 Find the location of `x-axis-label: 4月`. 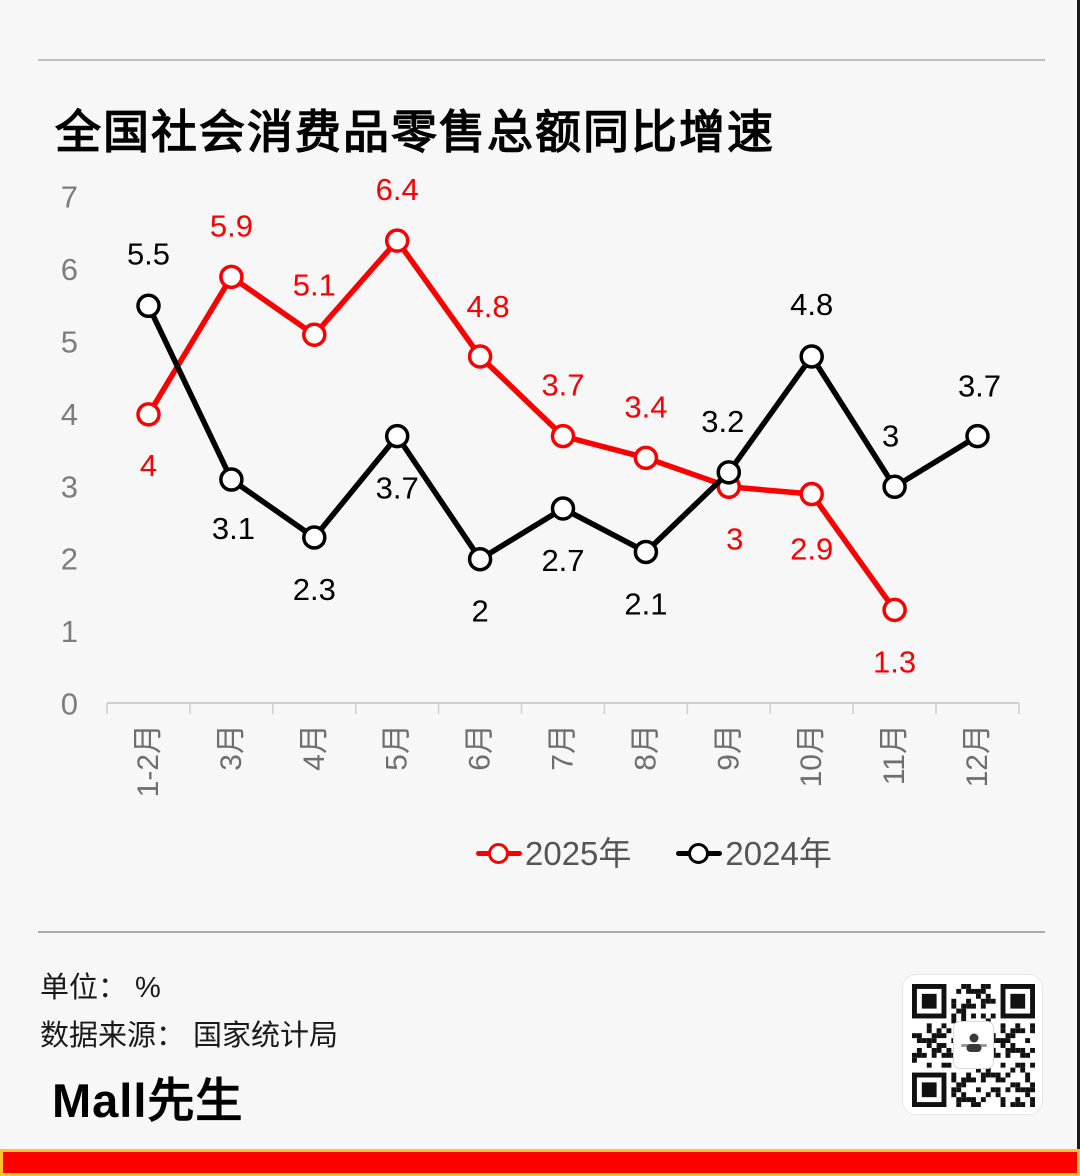

x-axis-label: 4月 is located at coordinates (314, 747).